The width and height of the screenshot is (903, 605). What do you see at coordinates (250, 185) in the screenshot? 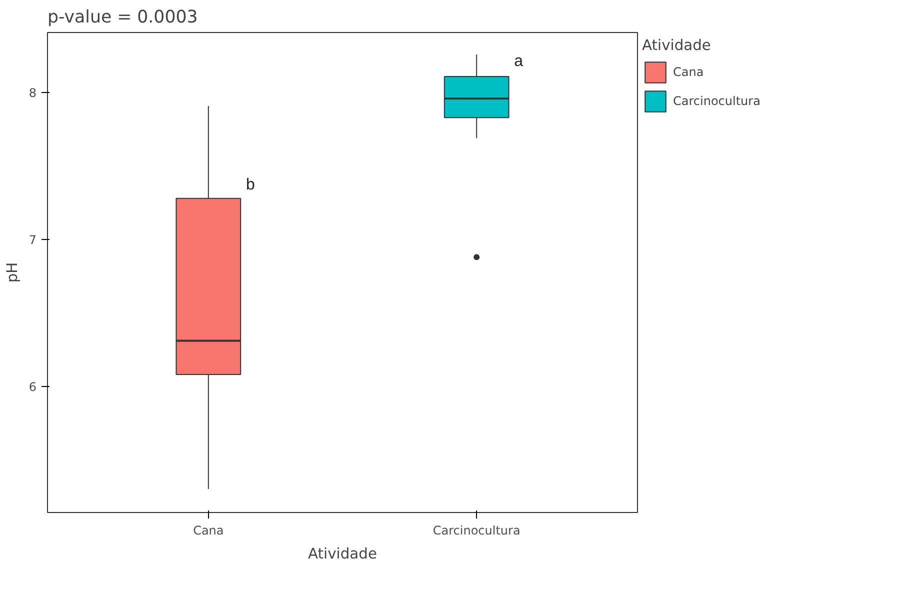
I see `annotation: b` at bounding box center [250, 185].